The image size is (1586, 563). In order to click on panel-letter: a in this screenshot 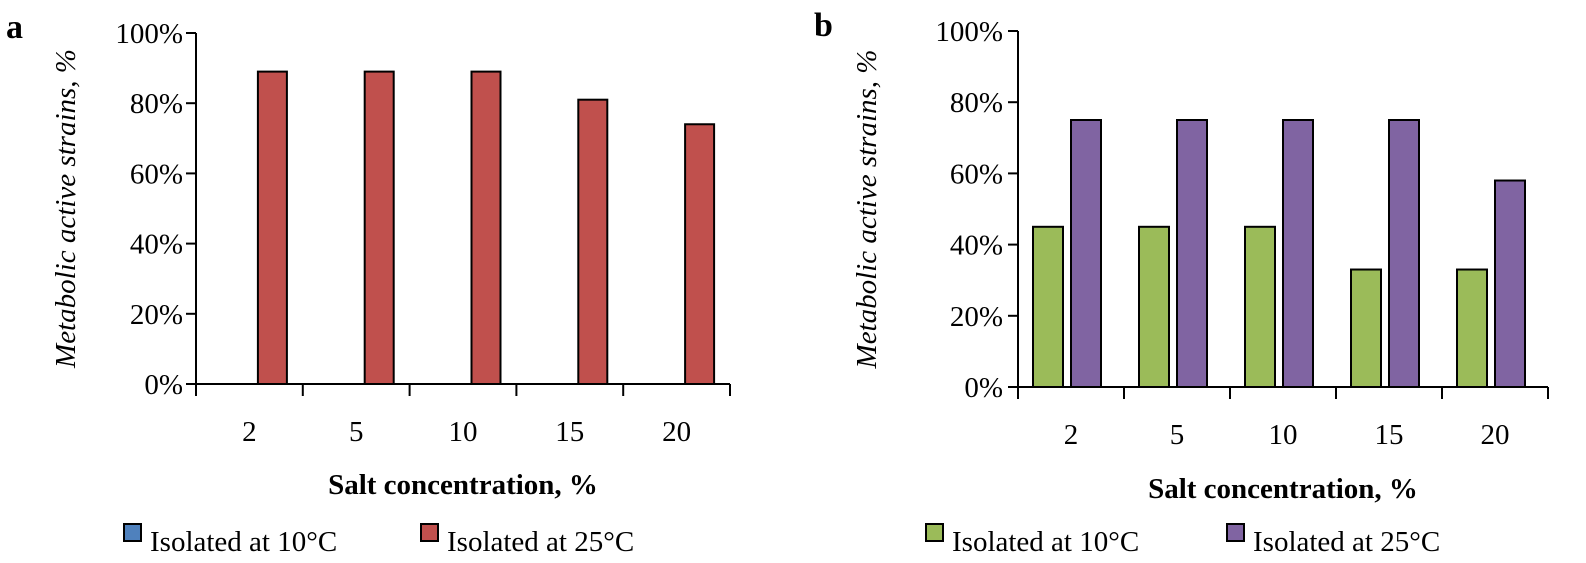, I will do `click(14, 27)`.